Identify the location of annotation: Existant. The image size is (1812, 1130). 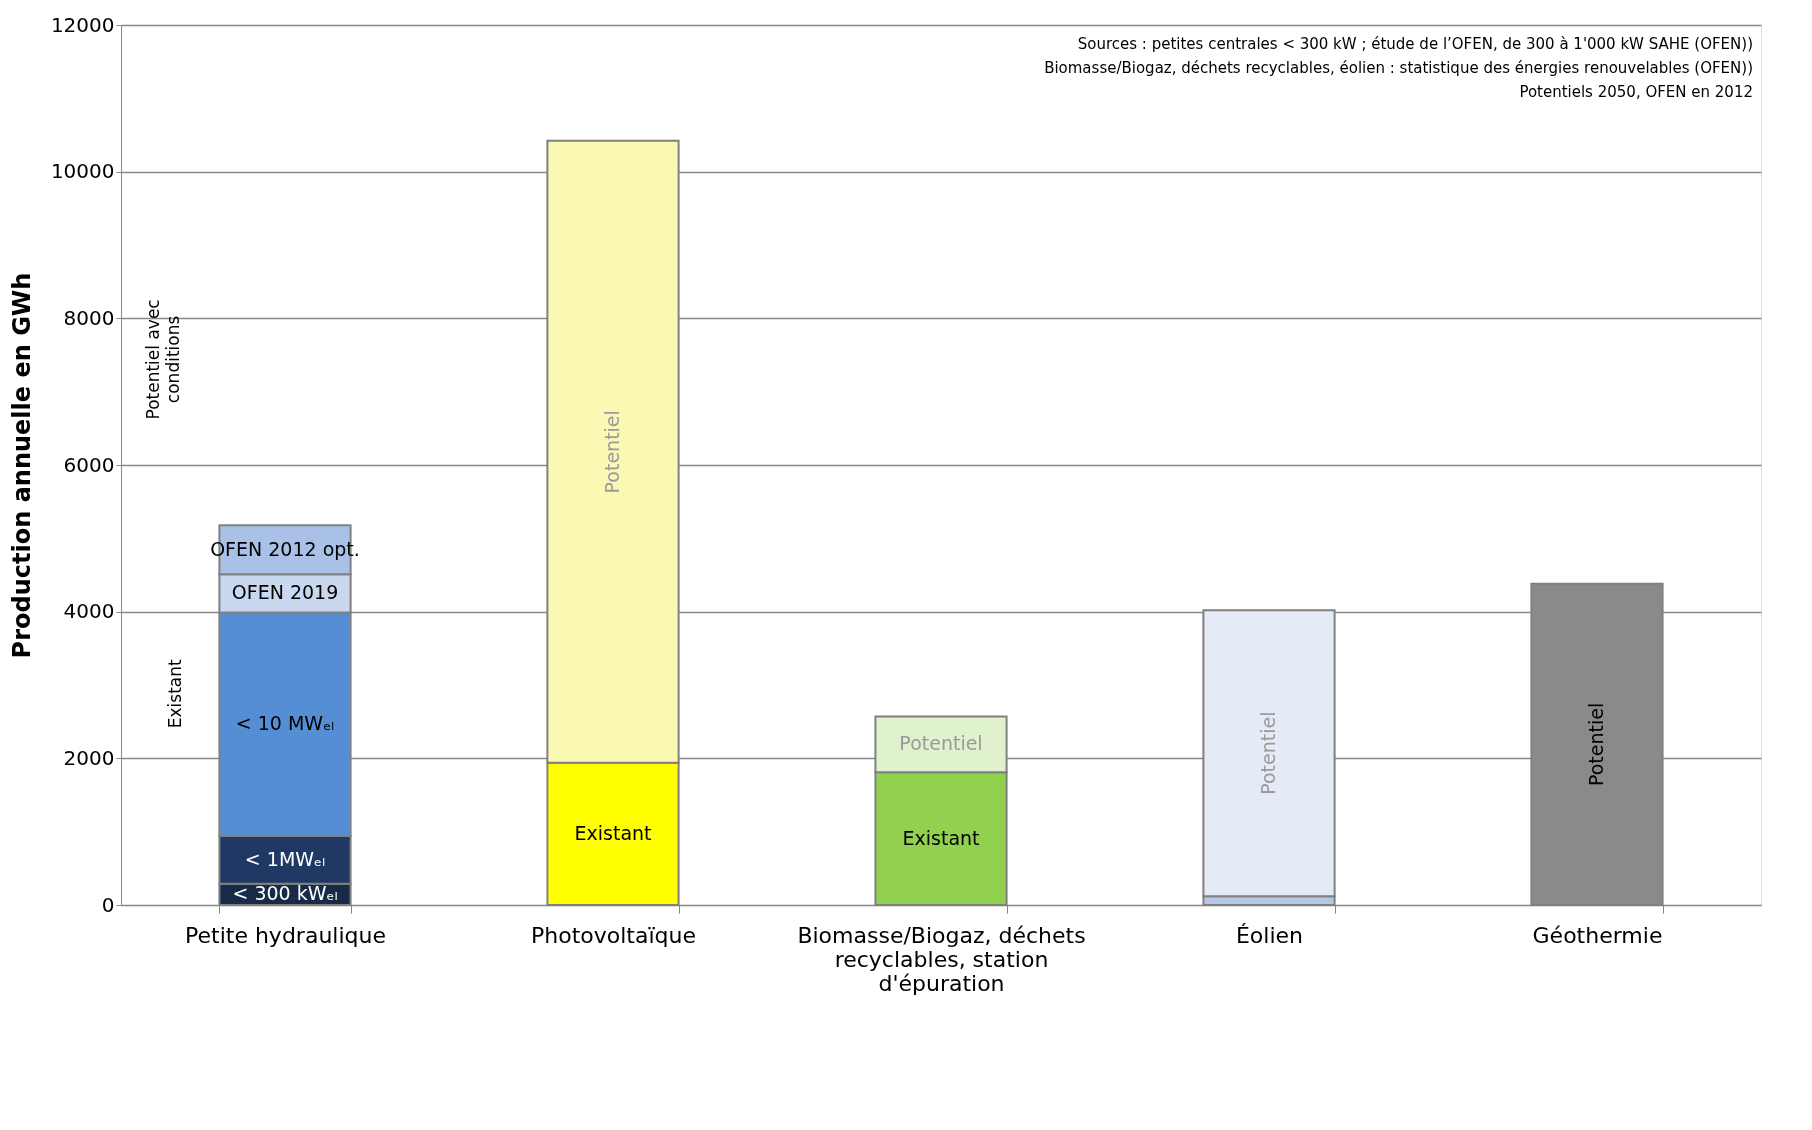
(174, 694).